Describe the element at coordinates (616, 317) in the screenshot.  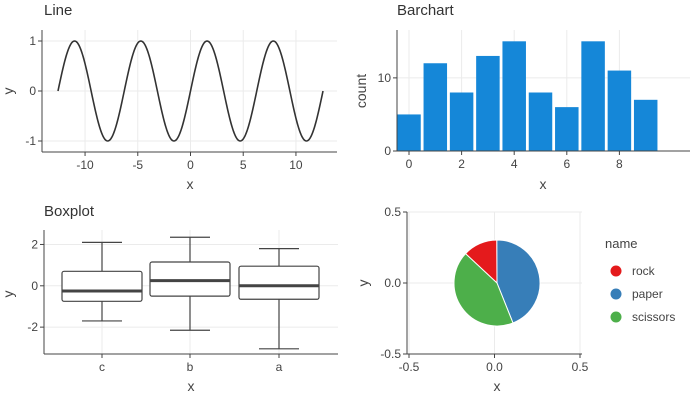
I see `legend-marker-scissors` at that location.